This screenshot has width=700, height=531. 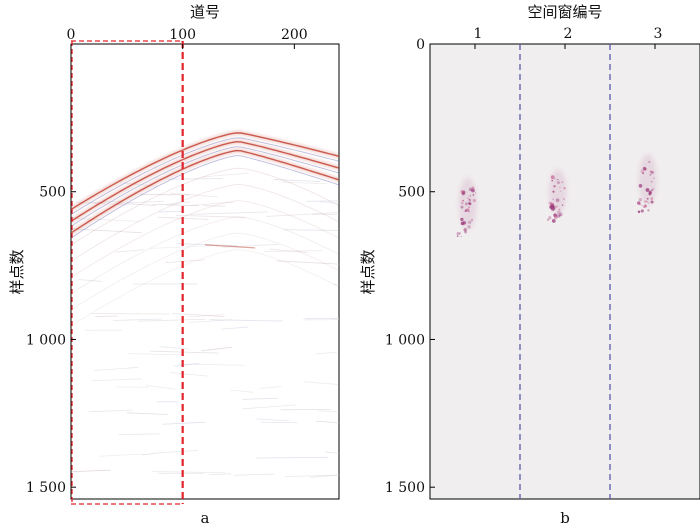 What do you see at coordinates (205, 518) in the screenshot?
I see `panel-a-label: a` at bounding box center [205, 518].